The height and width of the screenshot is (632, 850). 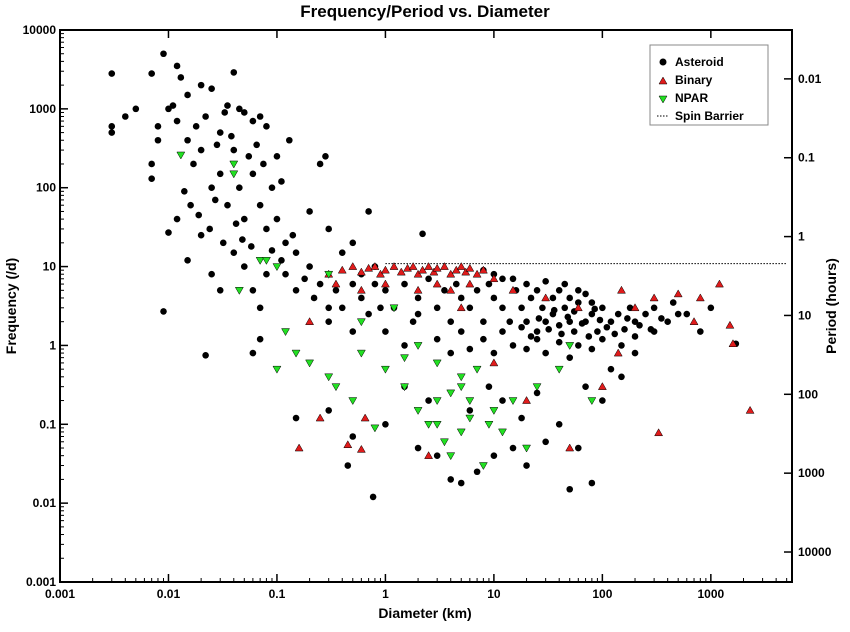 What do you see at coordinates (47, 424) in the screenshot?
I see `y-tick-label: 0.1` at bounding box center [47, 424].